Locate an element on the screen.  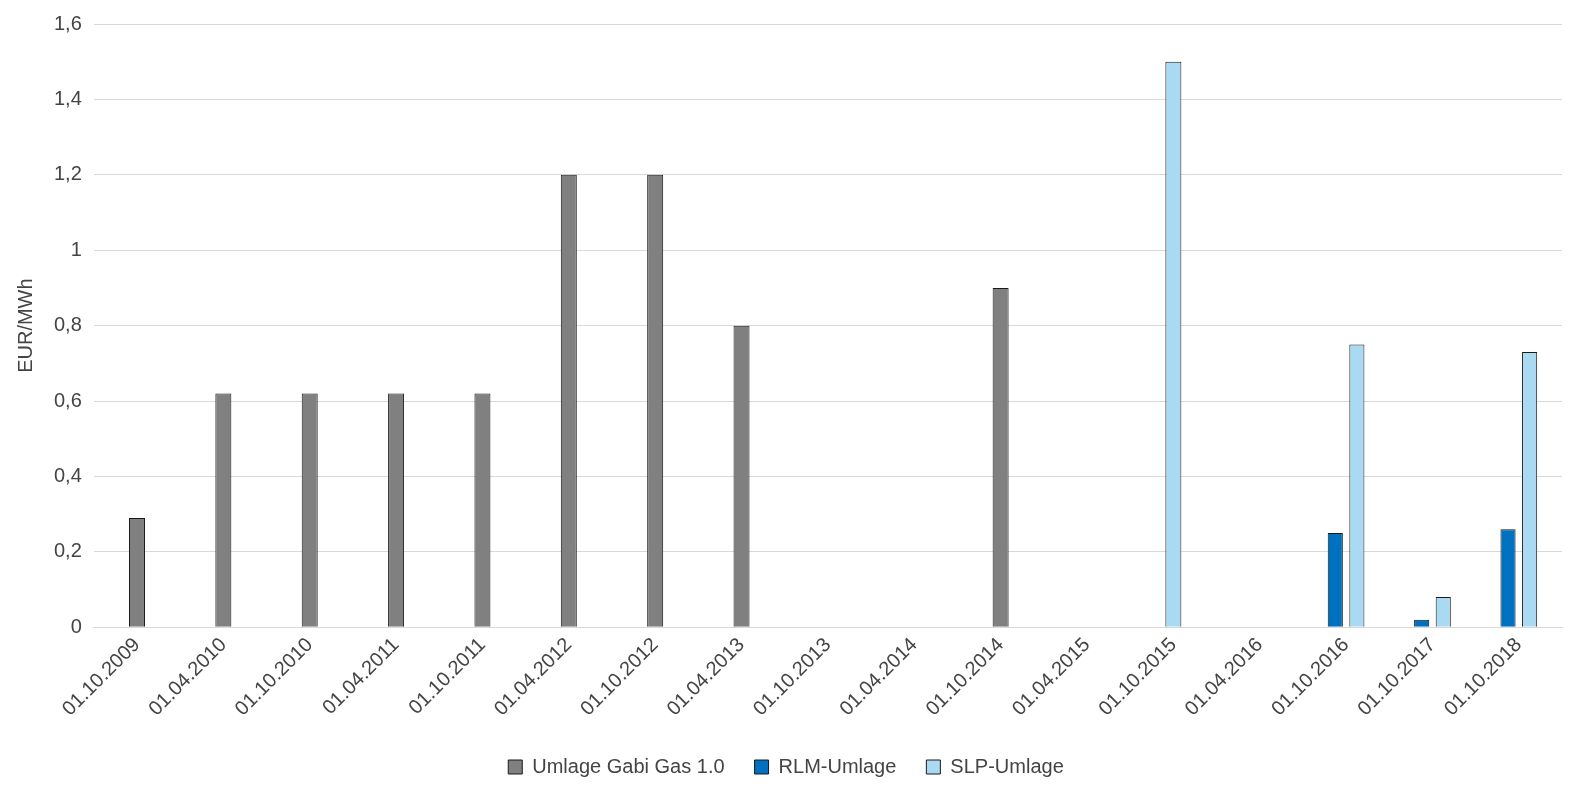
y-tick-label: 0 is located at coordinates (76, 625).